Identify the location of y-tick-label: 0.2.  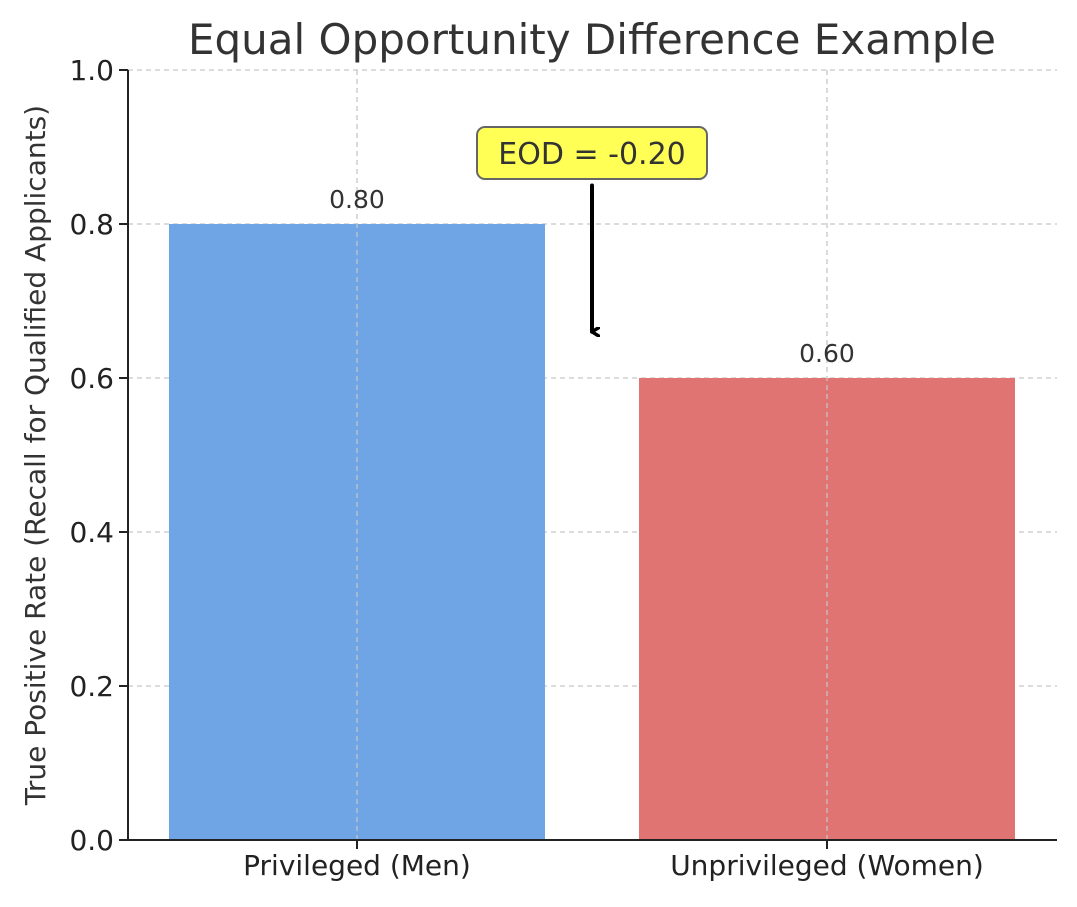
(91, 686).